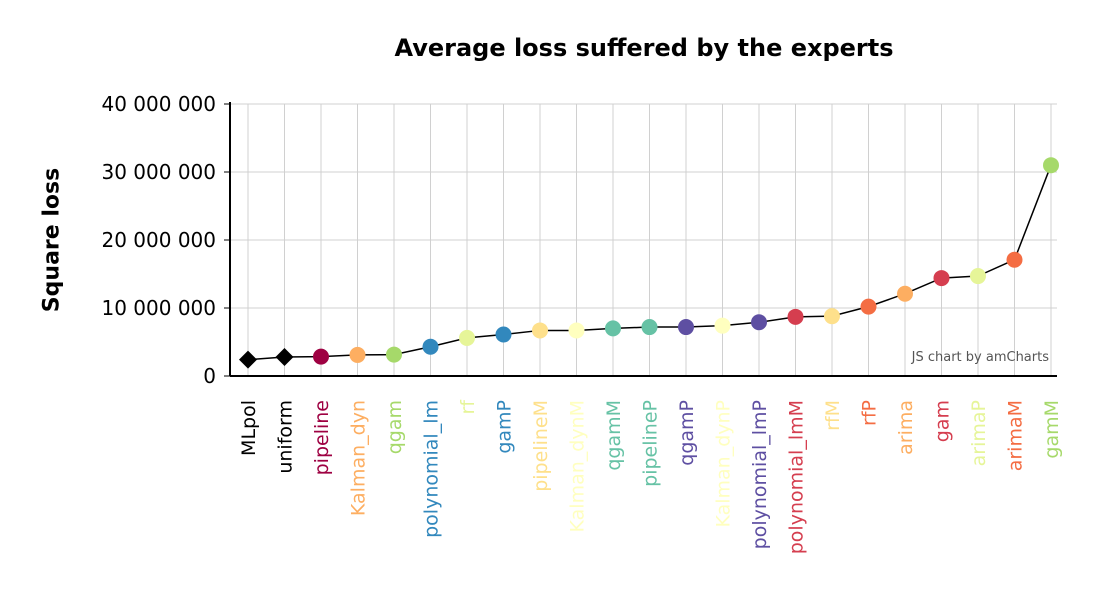 The width and height of the screenshot is (1098, 600). I want to click on y-tick-label: 0, so click(209, 376).